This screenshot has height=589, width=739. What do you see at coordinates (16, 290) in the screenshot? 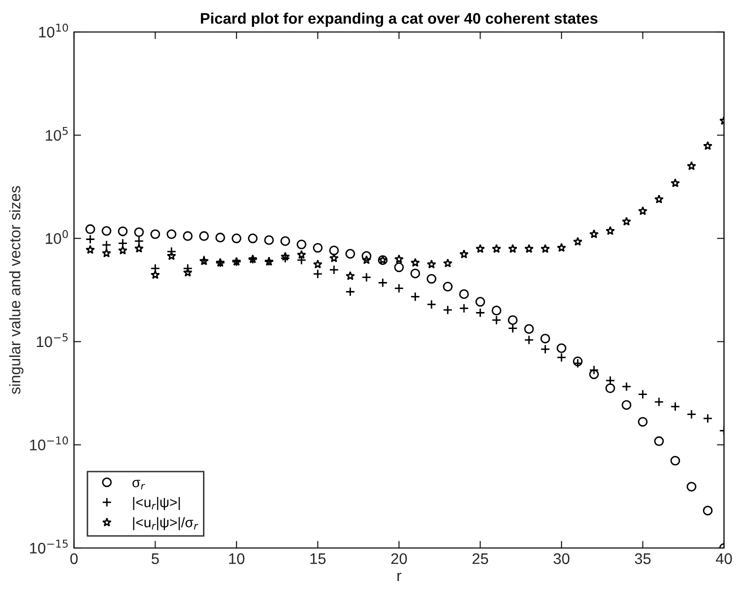
I see `y-axis-title: singular value and vector sizes` at bounding box center [16, 290].